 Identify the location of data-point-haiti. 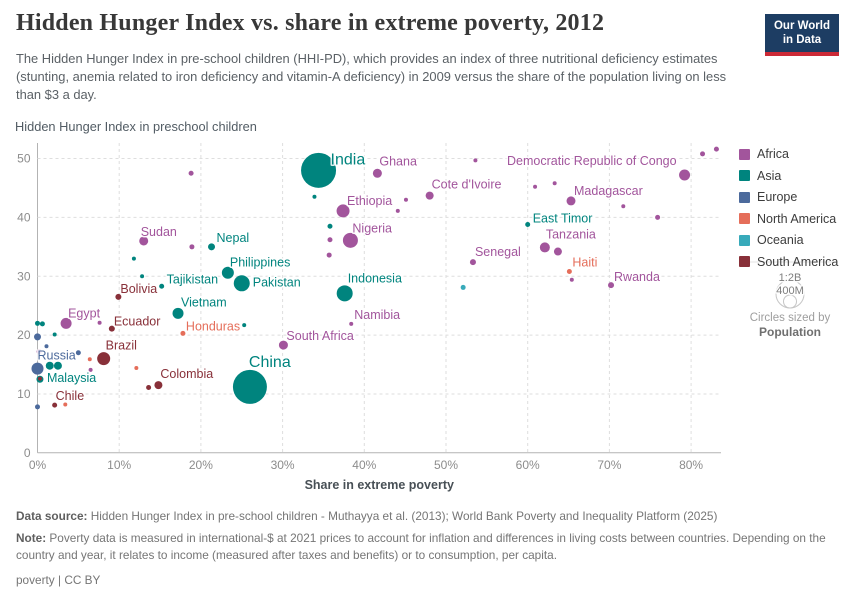
(569, 272).